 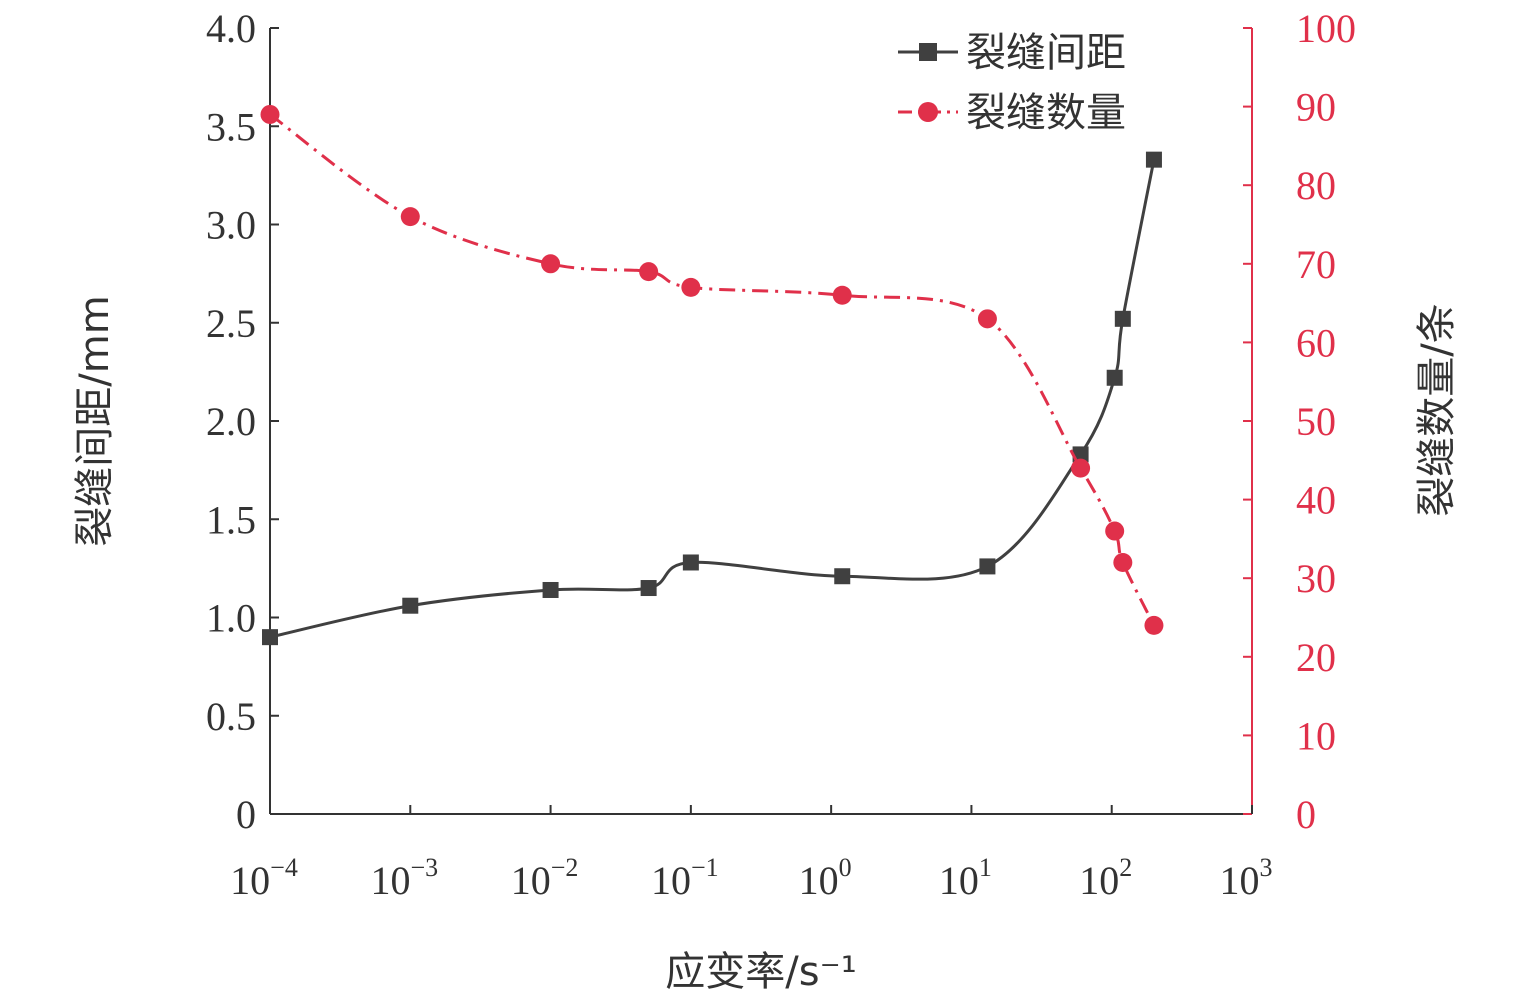 I want to click on x-tick-label: 10¹, so click(x=965, y=878).